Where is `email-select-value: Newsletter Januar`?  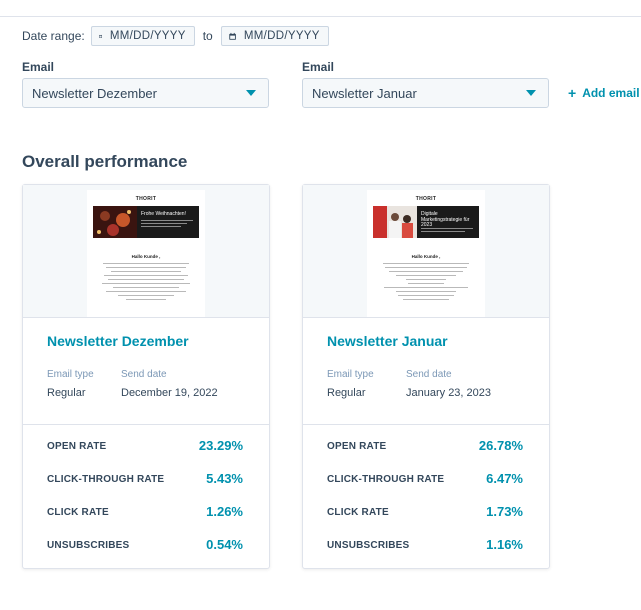
email-select-value: Newsletter Januar is located at coordinates (364, 93).